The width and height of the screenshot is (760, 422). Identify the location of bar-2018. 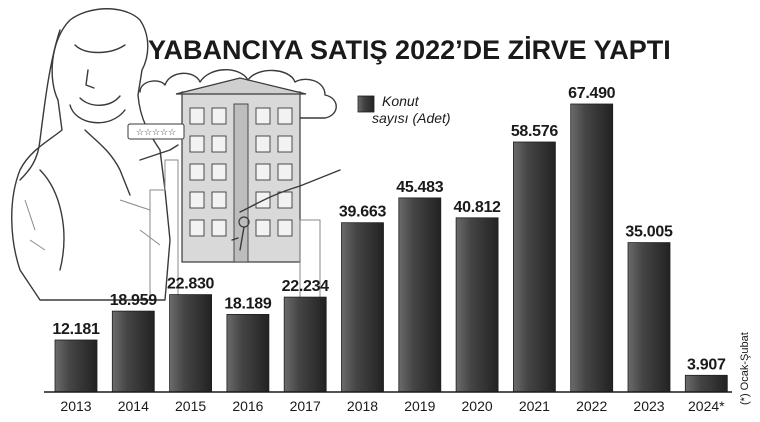
(362, 307).